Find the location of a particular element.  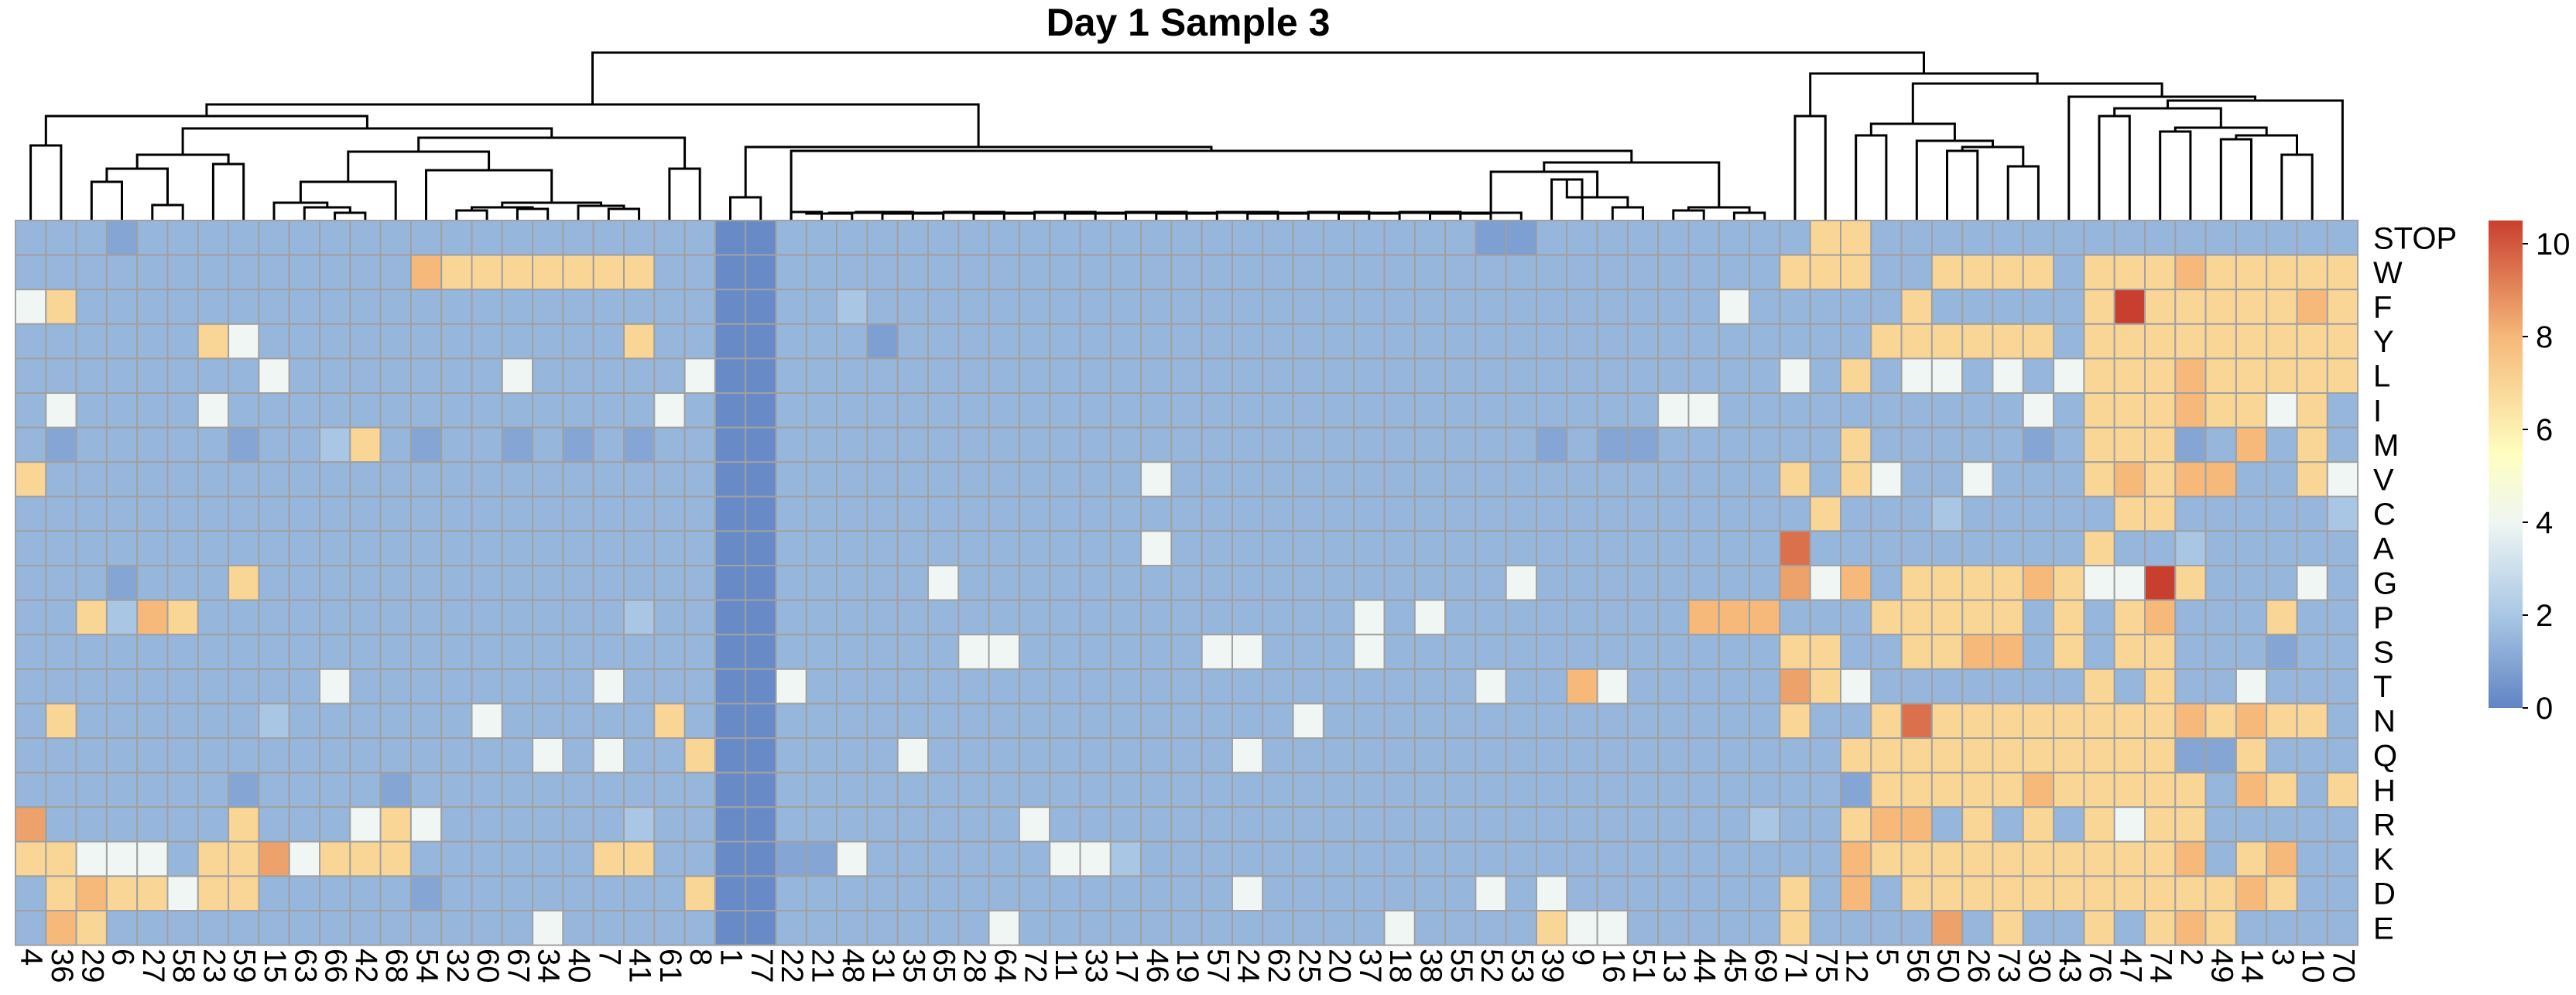

column-label-60: 60 is located at coordinates (488, 966).